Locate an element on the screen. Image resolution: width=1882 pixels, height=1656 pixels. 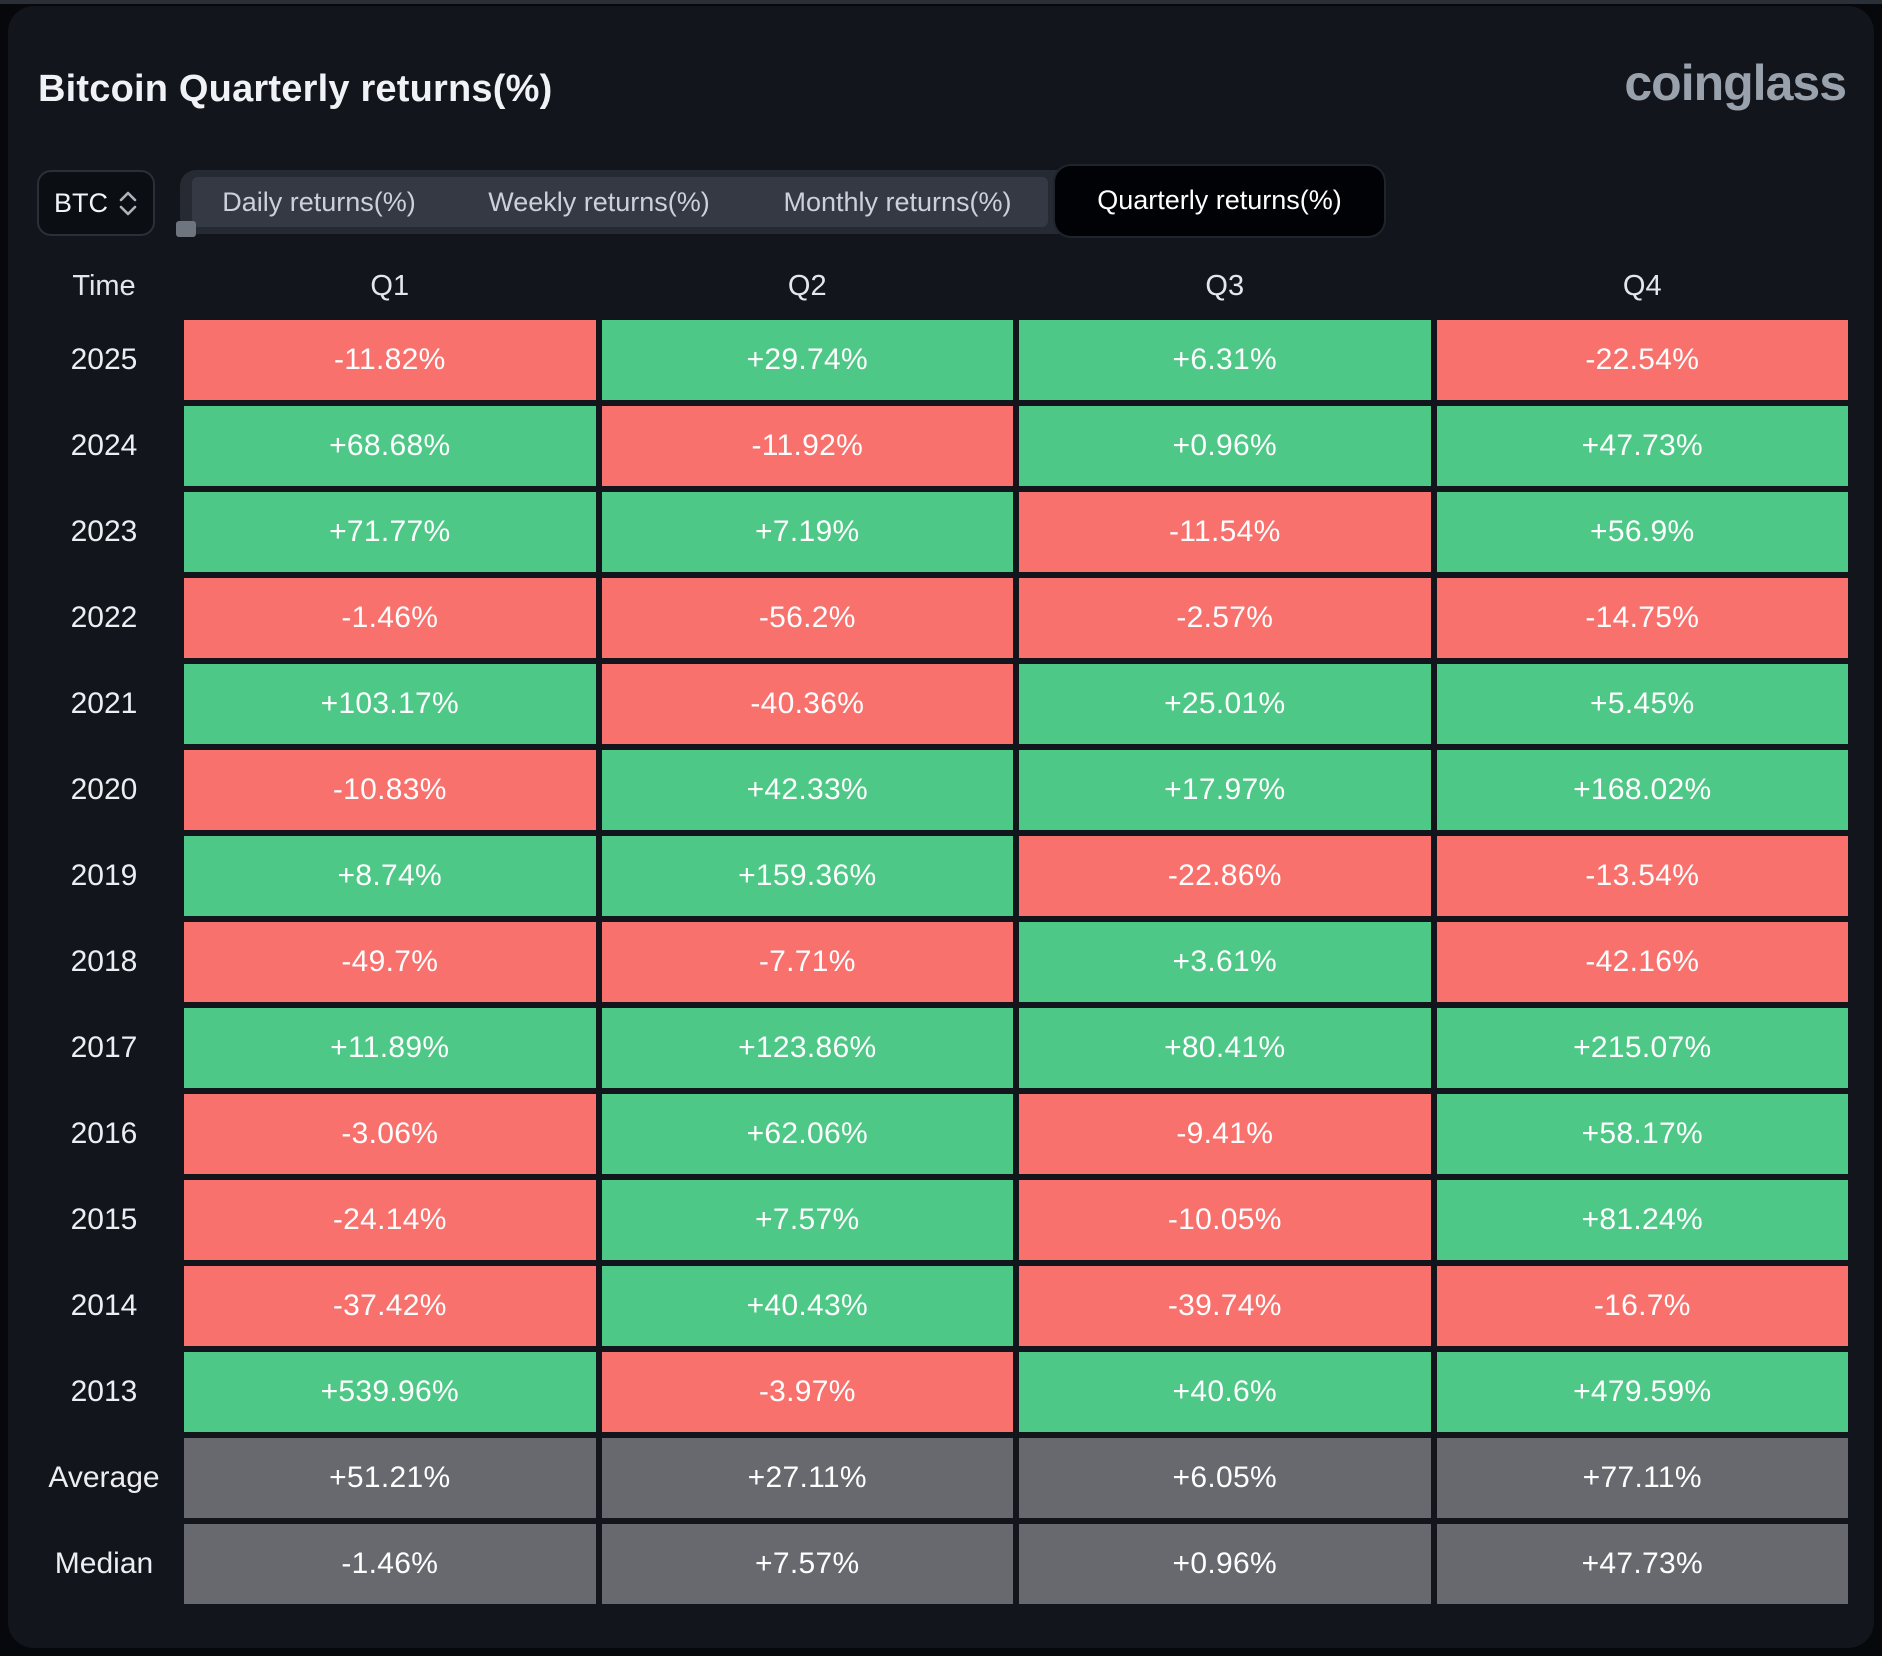
return-cell: +68.68% is located at coordinates (390, 446).